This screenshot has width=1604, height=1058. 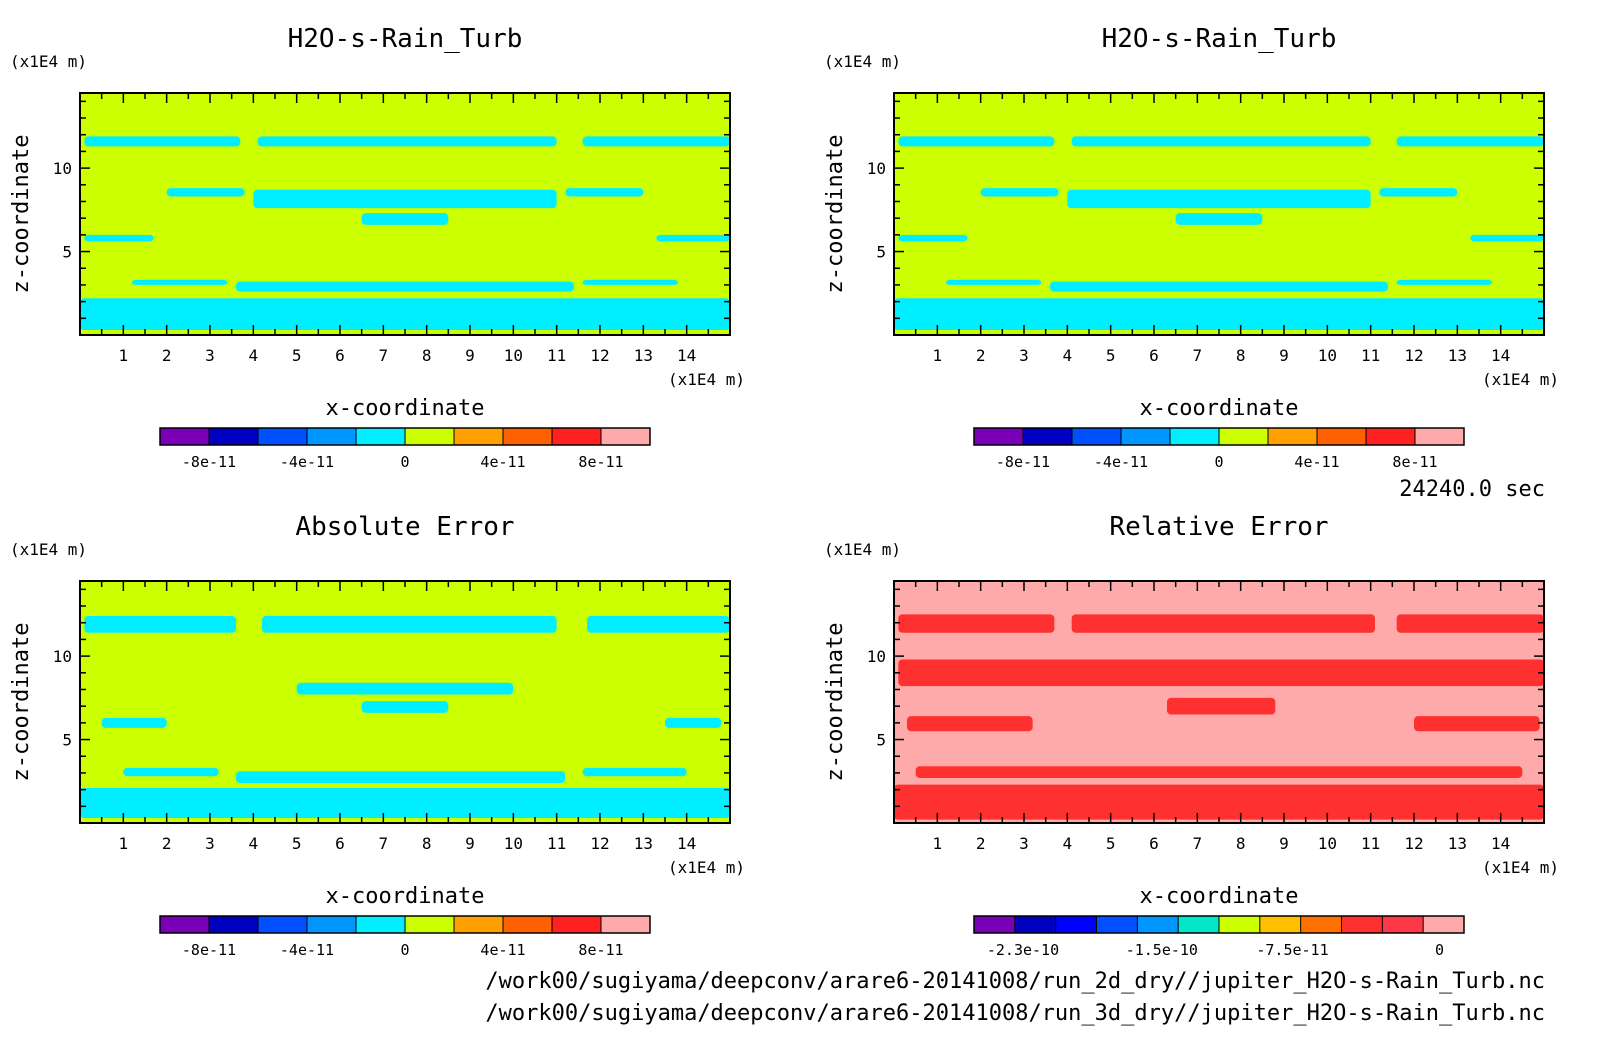 What do you see at coordinates (405, 39) in the screenshot?
I see `panel-title: H2O-s-Rain_Turb` at bounding box center [405, 39].